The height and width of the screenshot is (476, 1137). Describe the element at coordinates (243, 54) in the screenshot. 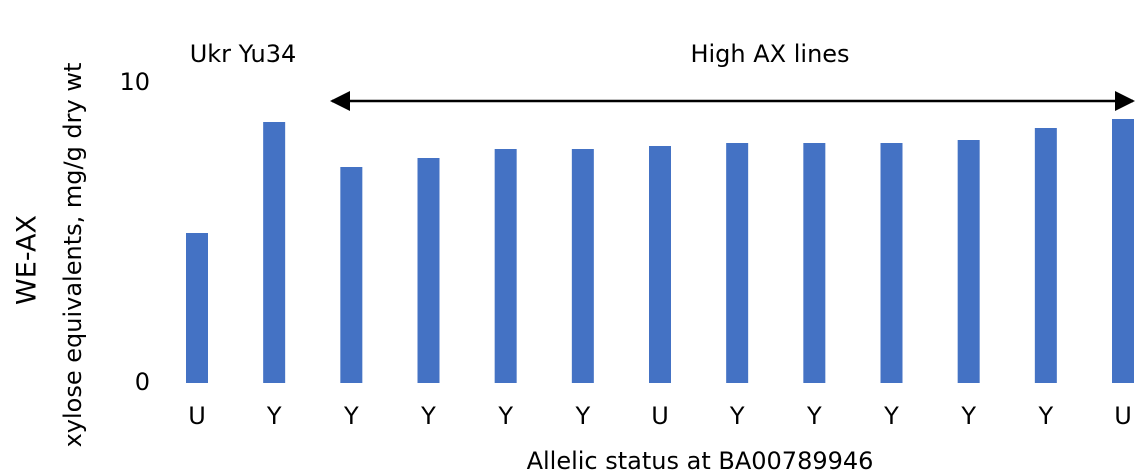

I see `annotation: Ukr Yu34` at that location.